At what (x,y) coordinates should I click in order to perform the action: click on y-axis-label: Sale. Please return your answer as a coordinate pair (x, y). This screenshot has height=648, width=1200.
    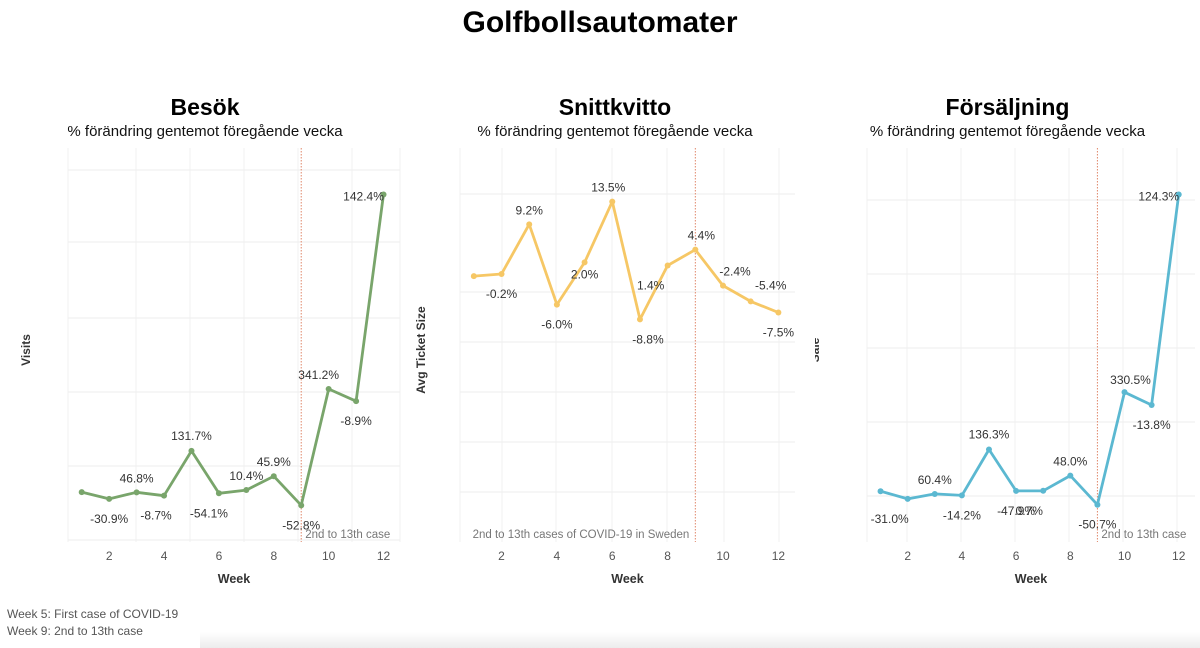
    Looking at the image, I should click on (818, 349).